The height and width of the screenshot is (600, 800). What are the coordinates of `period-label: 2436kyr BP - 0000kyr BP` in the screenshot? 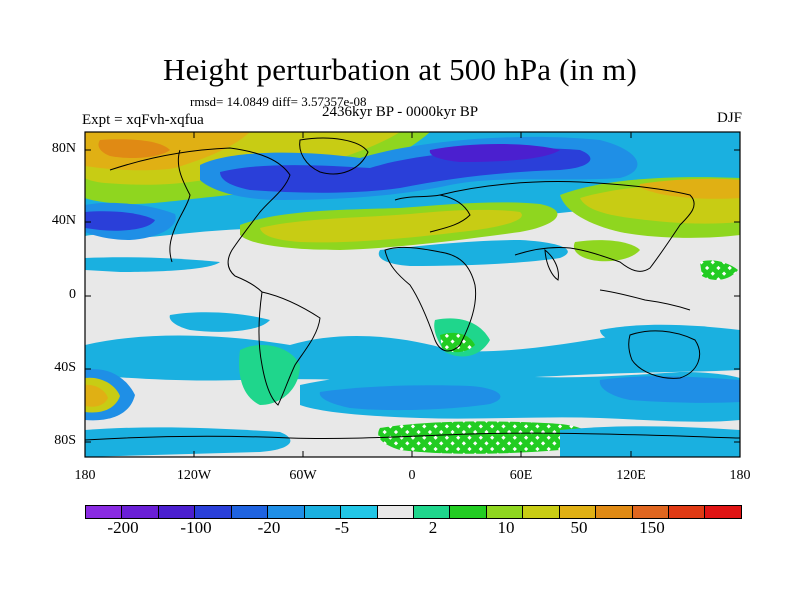 It's located at (400, 112).